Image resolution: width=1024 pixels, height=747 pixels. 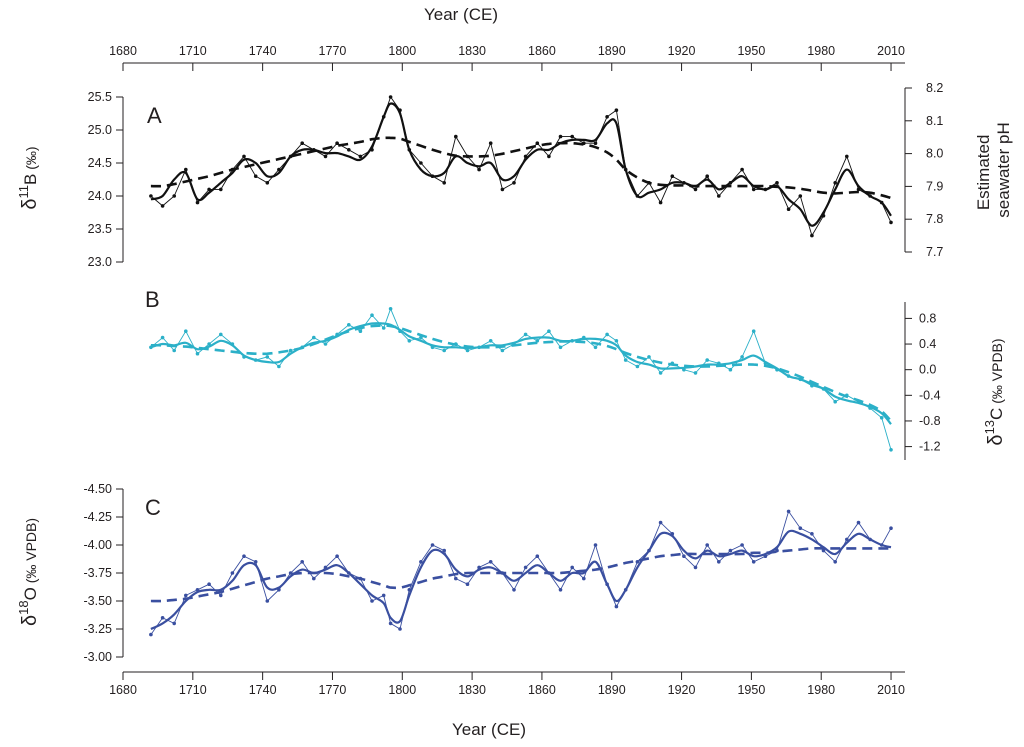 I want to click on top-tick-label-1770: 1770, so click(x=333, y=51).